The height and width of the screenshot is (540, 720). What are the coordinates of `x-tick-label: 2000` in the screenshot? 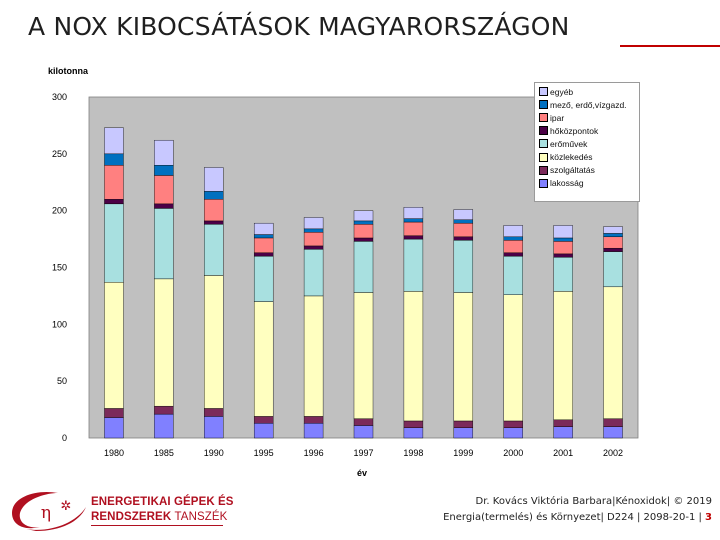 It's located at (513, 453).